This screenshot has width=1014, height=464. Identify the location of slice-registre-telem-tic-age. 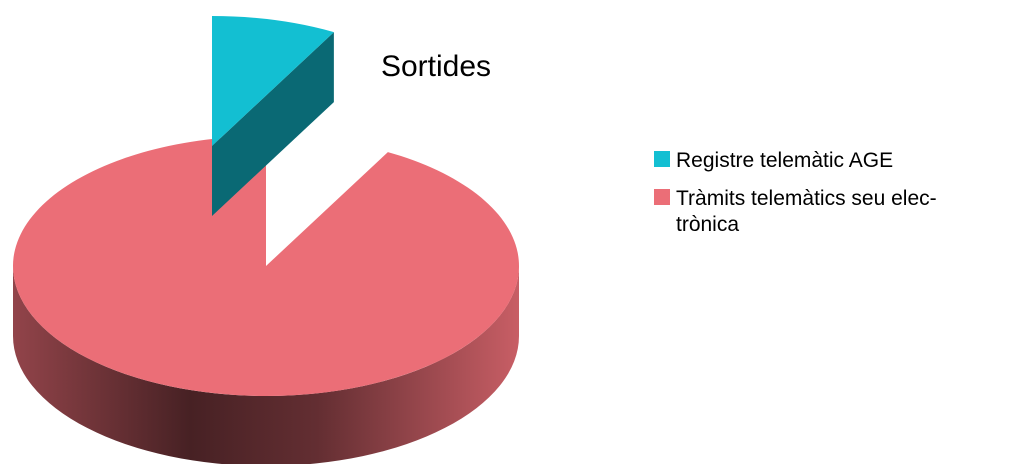
(273, 81).